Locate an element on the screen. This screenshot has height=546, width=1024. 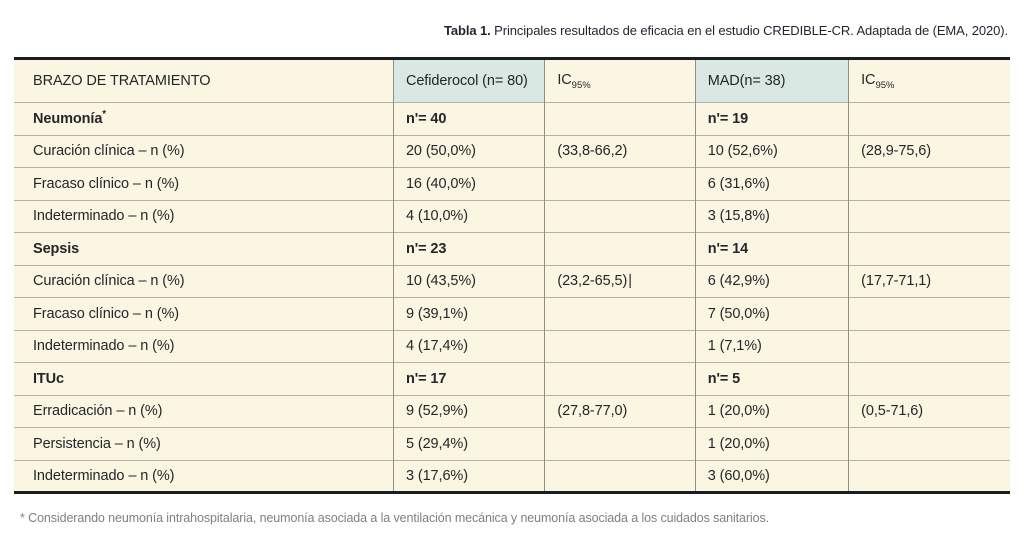
mad-value-cell: 3 (15,8%) is located at coordinates (771, 216).